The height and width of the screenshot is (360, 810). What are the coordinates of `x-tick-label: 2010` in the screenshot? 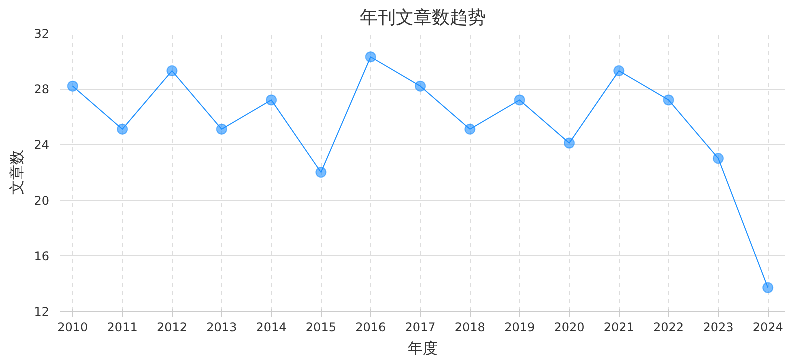 It's located at (73, 327).